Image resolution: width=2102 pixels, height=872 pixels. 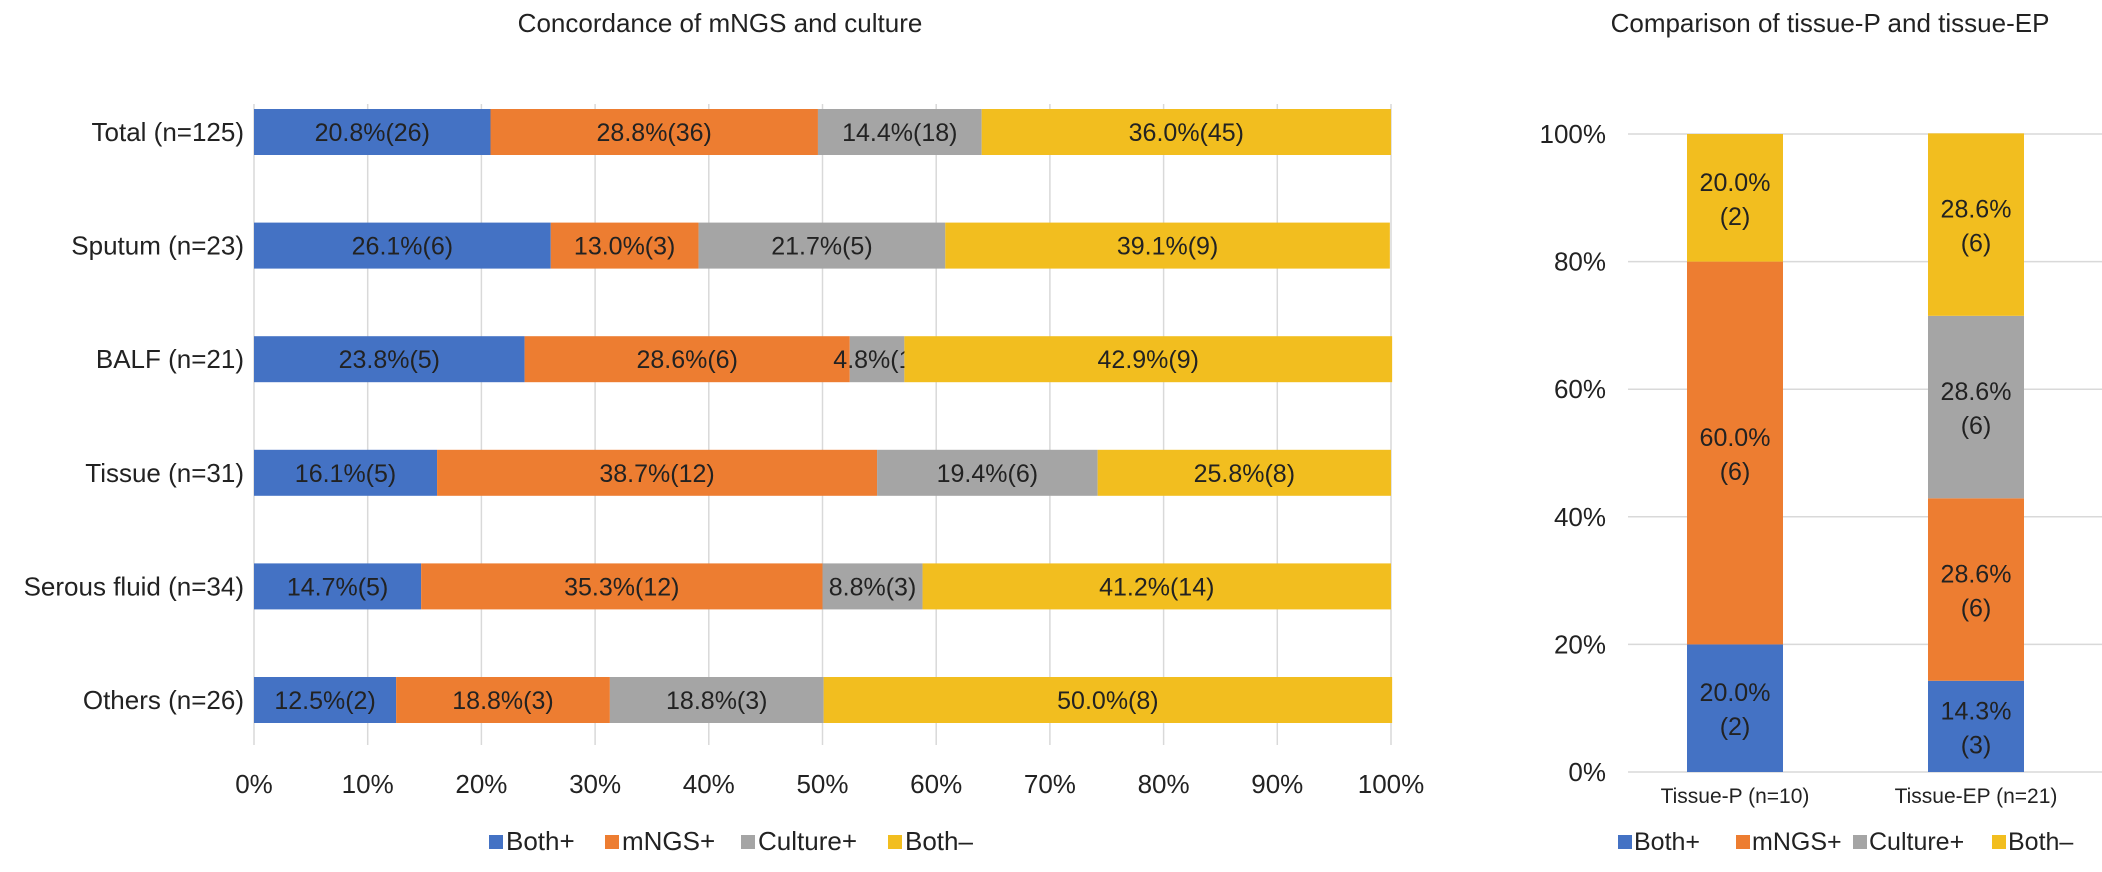 I want to click on bar-data-label: 19.4%(6), so click(x=987, y=474).